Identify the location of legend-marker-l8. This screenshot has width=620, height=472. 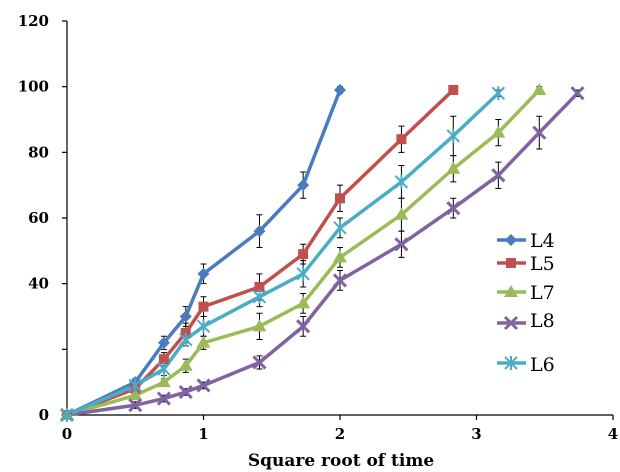
(511, 323).